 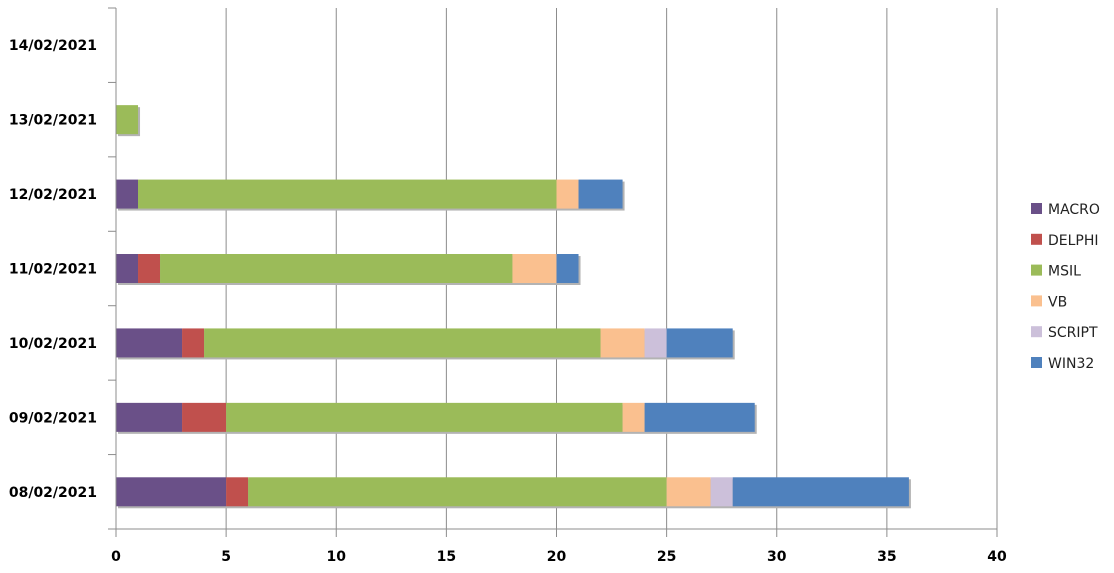 I want to click on legend-swatch-script, so click(x=1036, y=332).